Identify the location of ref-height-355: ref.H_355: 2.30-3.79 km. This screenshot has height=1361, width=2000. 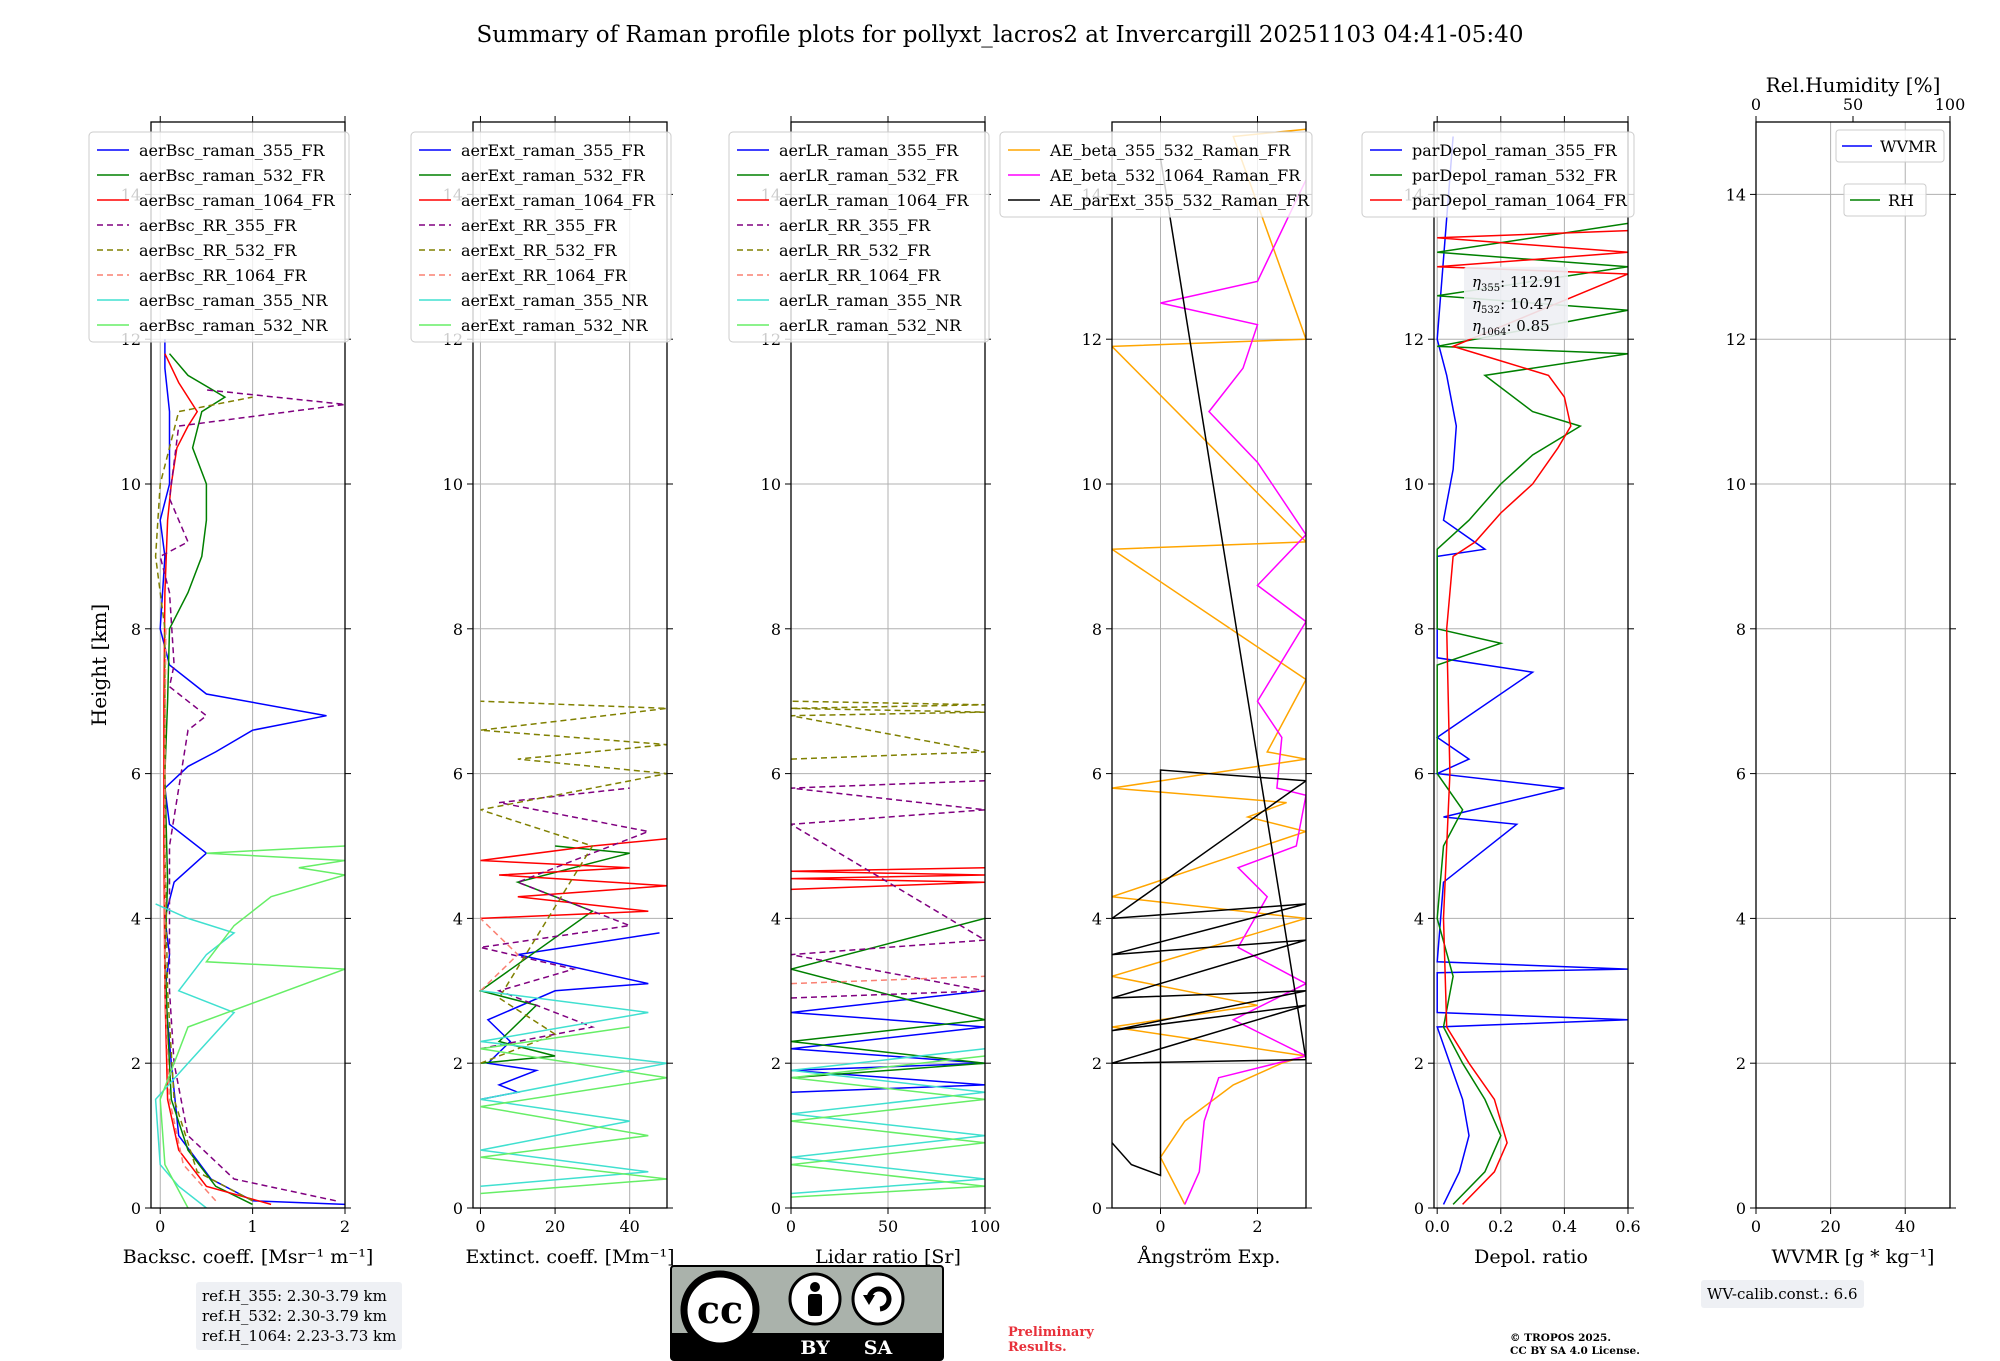
(294, 1296).